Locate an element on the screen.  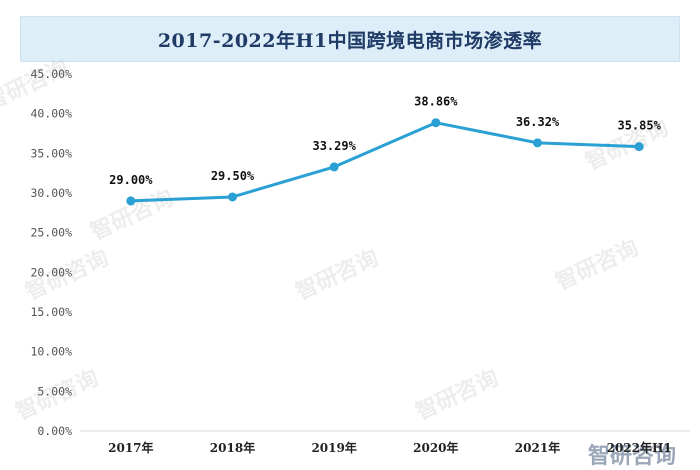
data-label: 36.32% is located at coordinates (538, 122).